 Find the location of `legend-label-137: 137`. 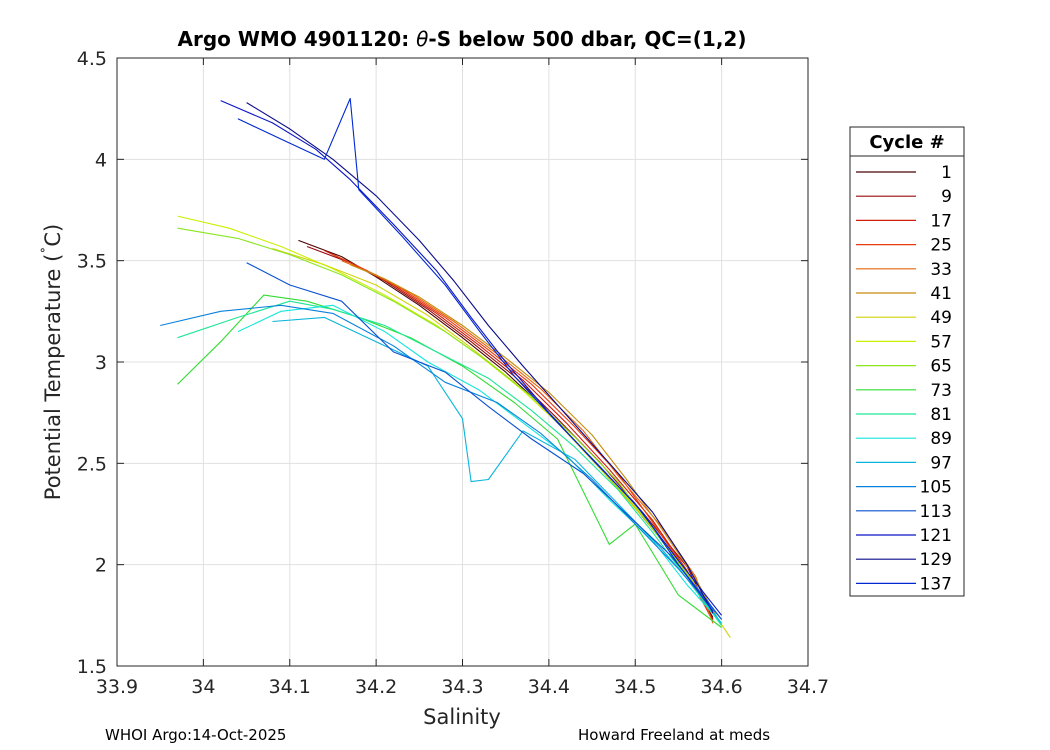

legend-label-137: 137 is located at coordinates (936, 584).